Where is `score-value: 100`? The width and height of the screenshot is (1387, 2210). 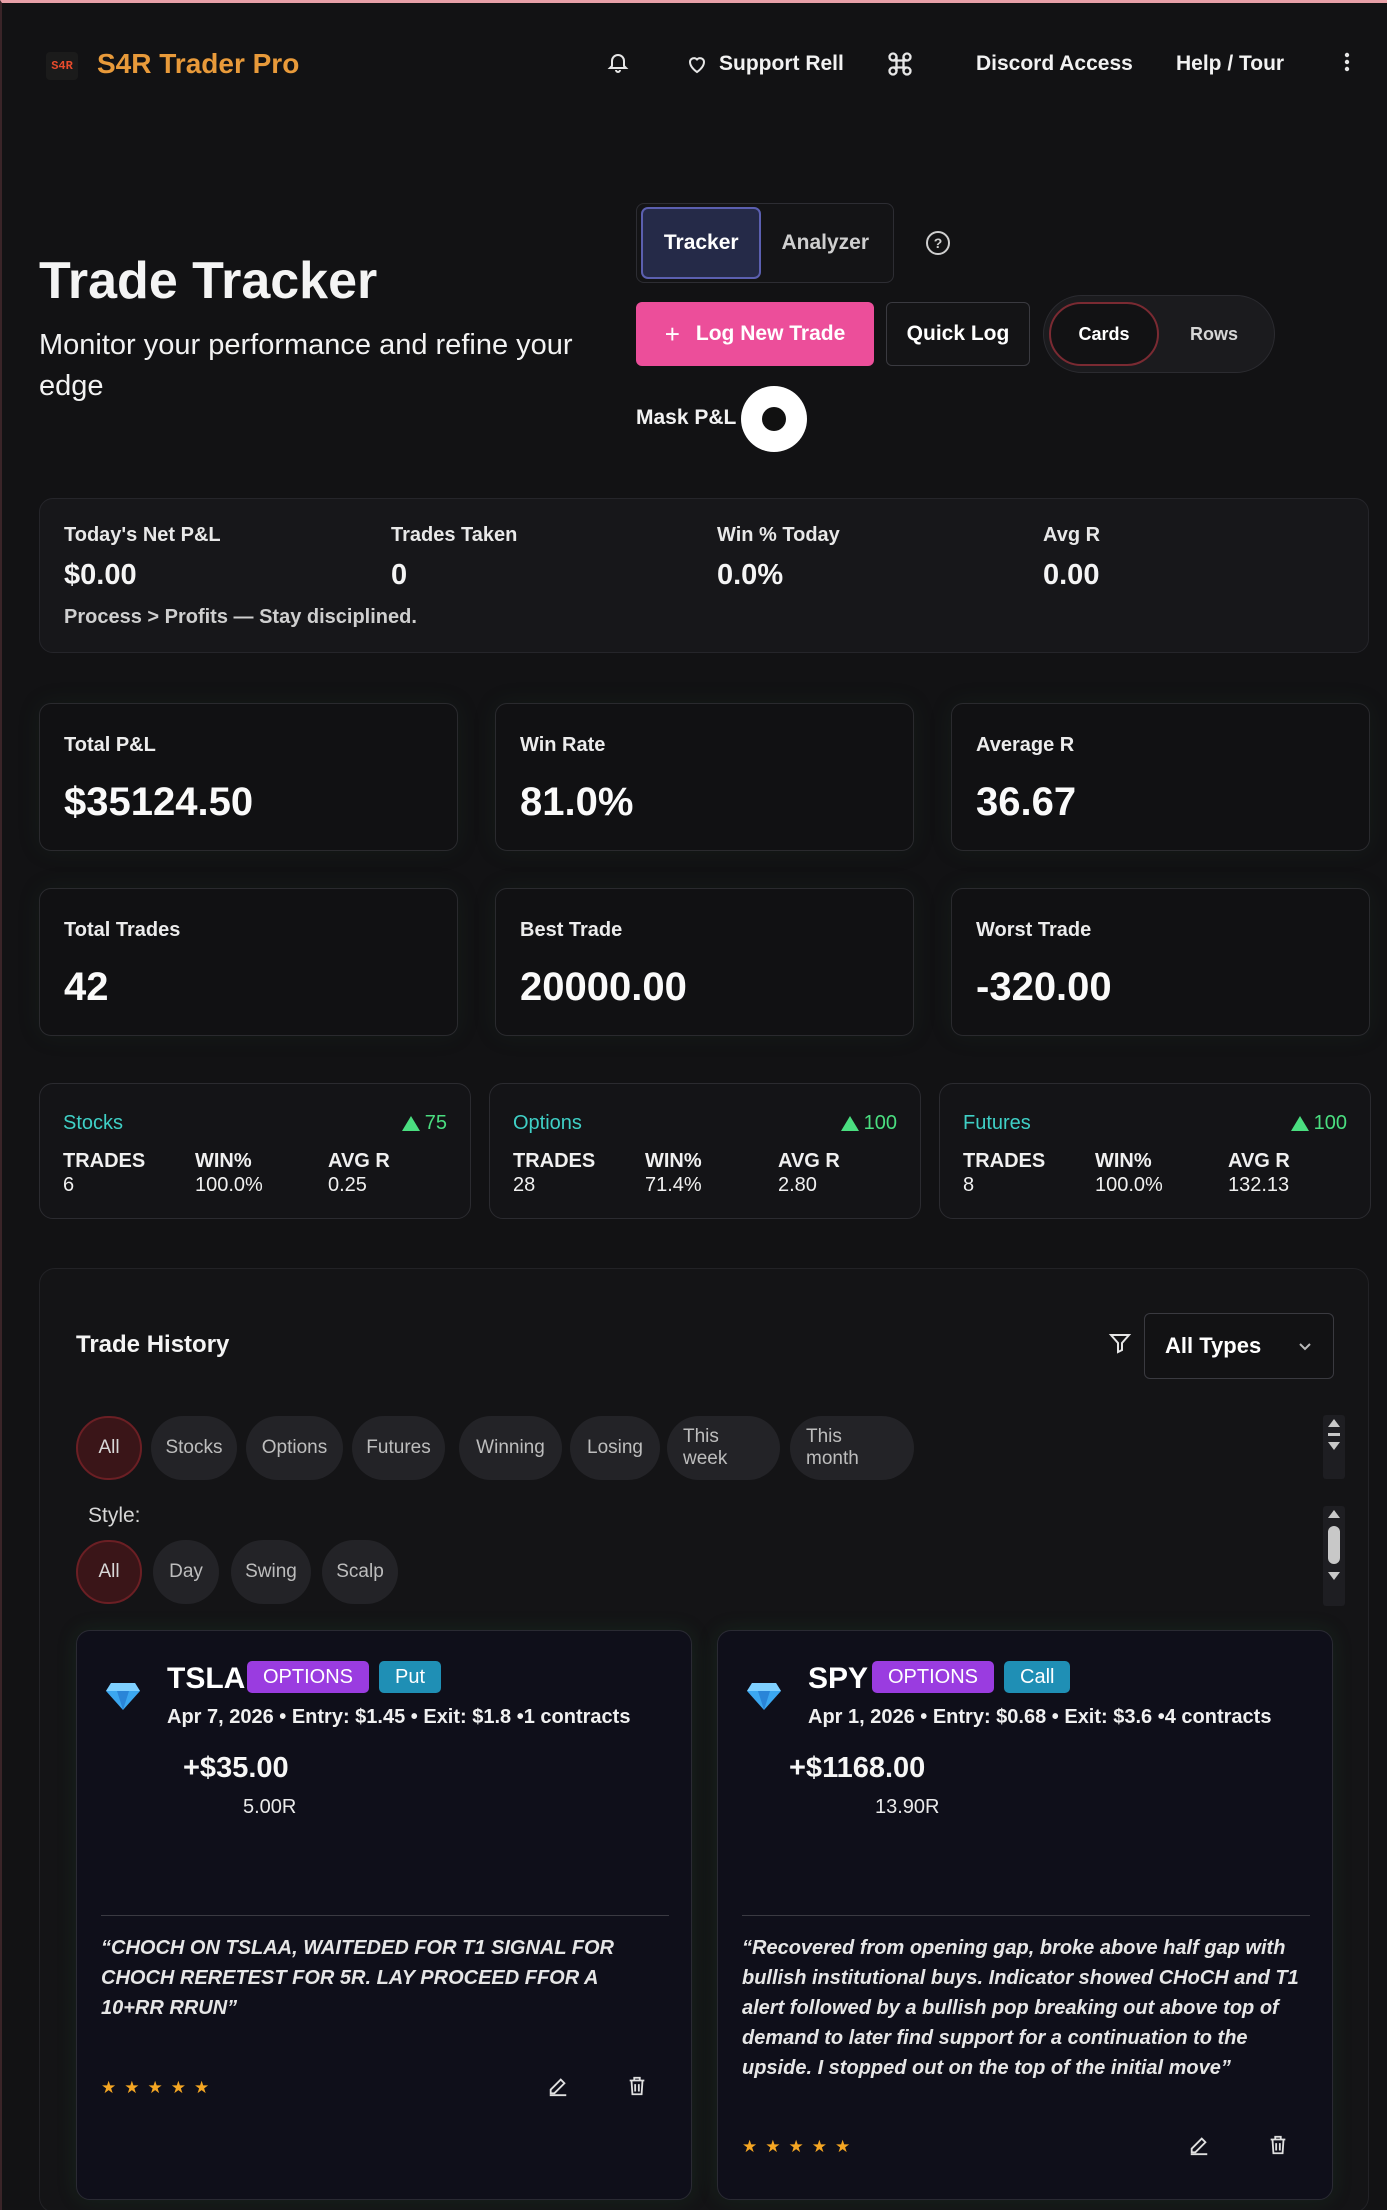 score-value: 100 is located at coordinates (880, 1123).